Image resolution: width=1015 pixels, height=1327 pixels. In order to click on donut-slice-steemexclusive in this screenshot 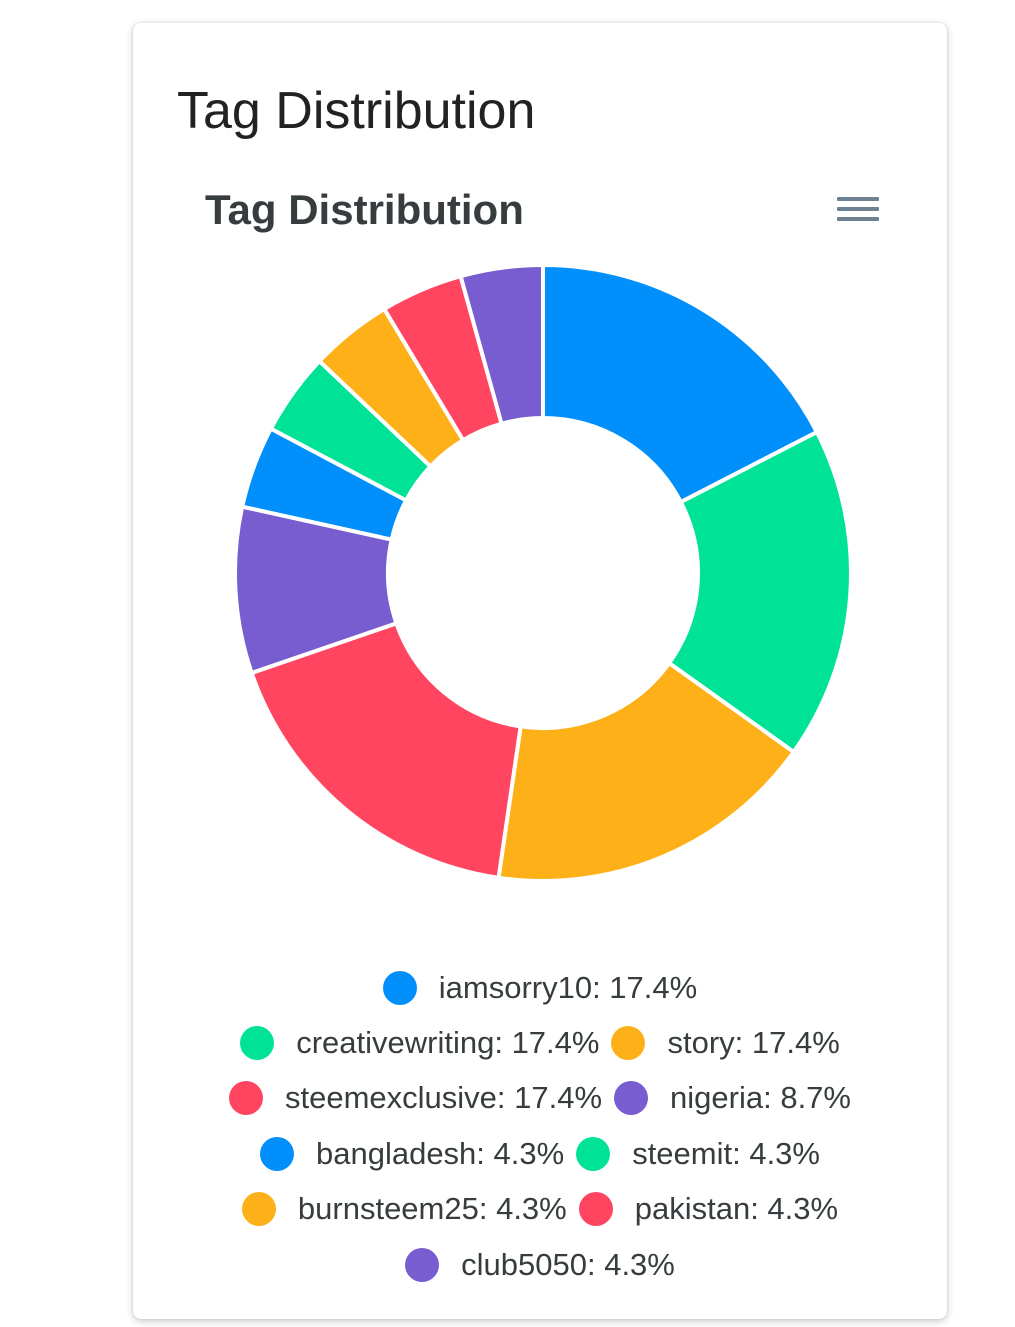, I will do `click(386, 750)`.